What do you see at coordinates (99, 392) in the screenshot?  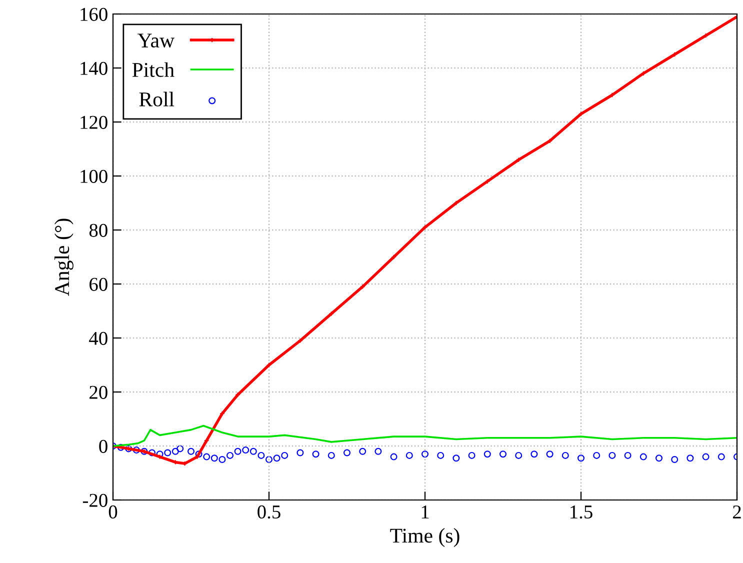 I see `y-tick-label: 20` at bounding box center [99, 392].